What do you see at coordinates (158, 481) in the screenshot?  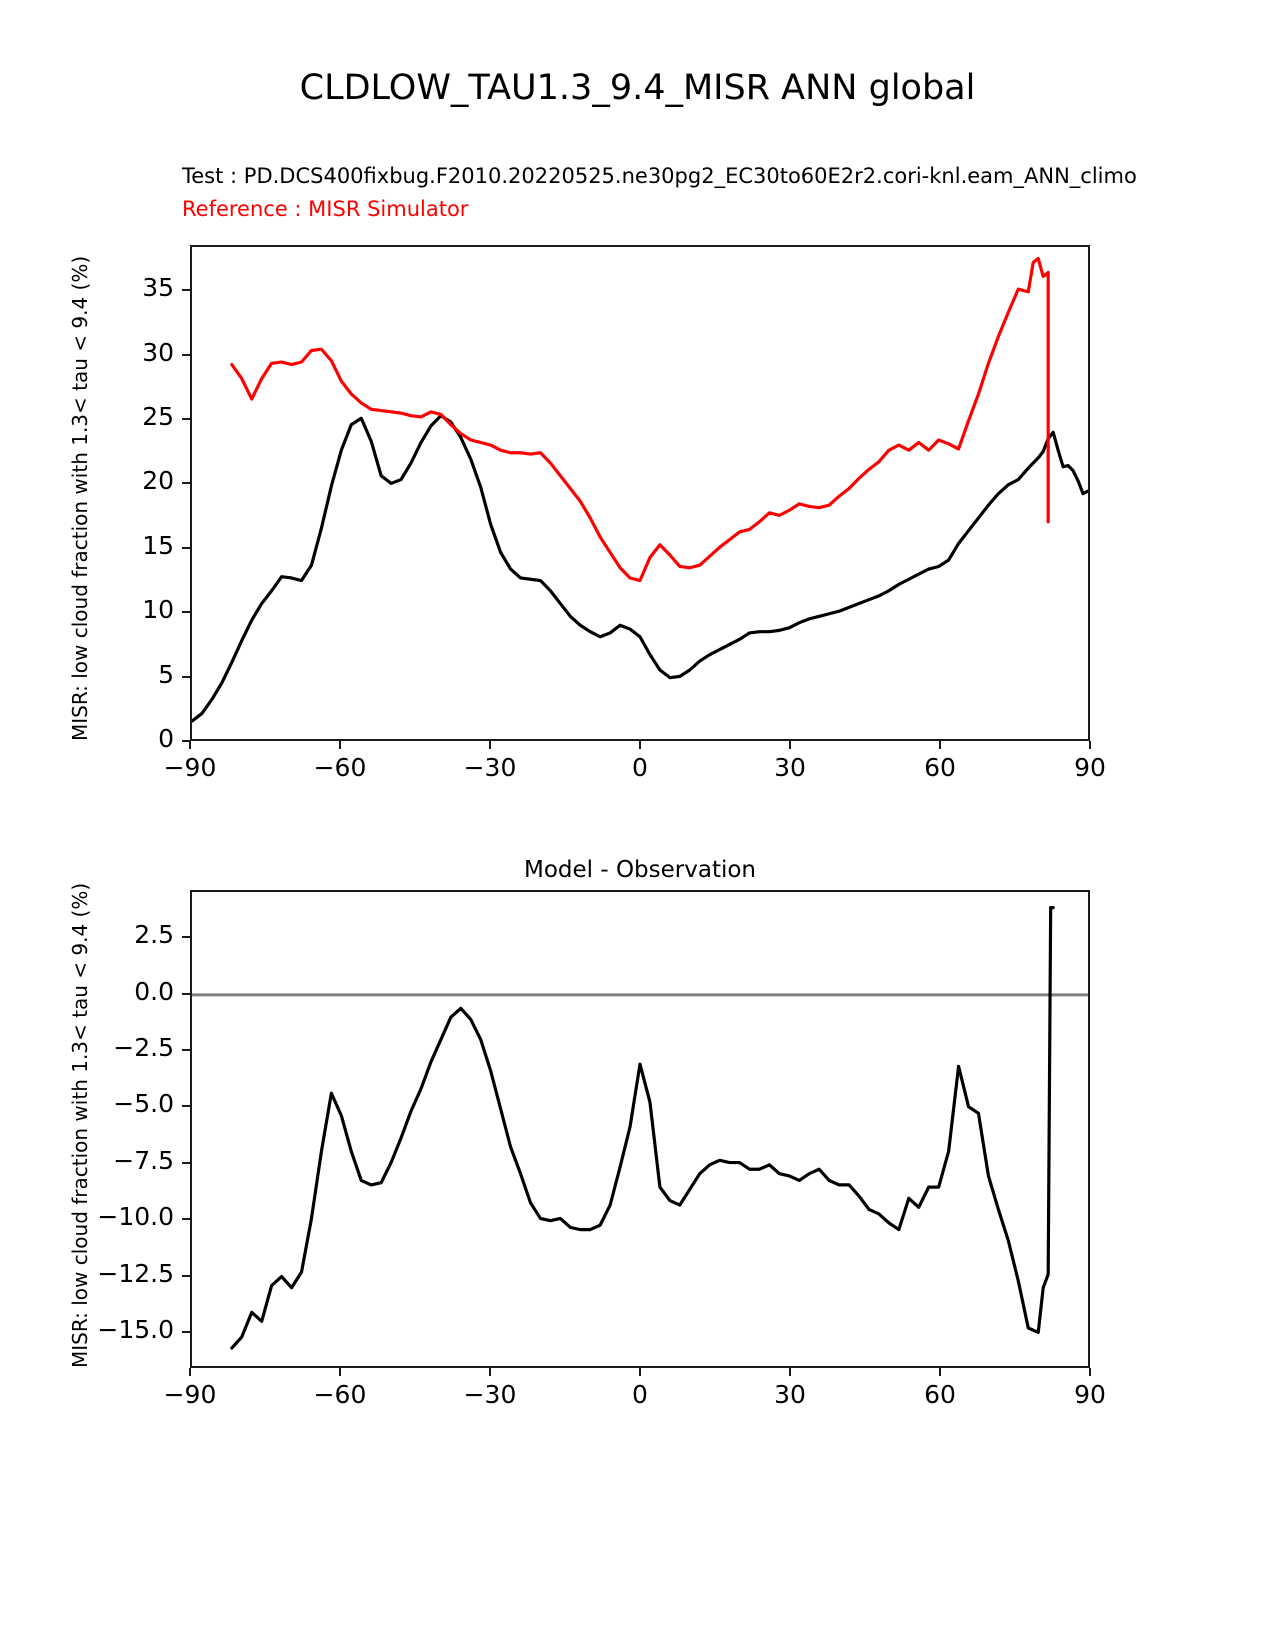 I see `y-tick-label: 20` at bounding box center [158, 481].